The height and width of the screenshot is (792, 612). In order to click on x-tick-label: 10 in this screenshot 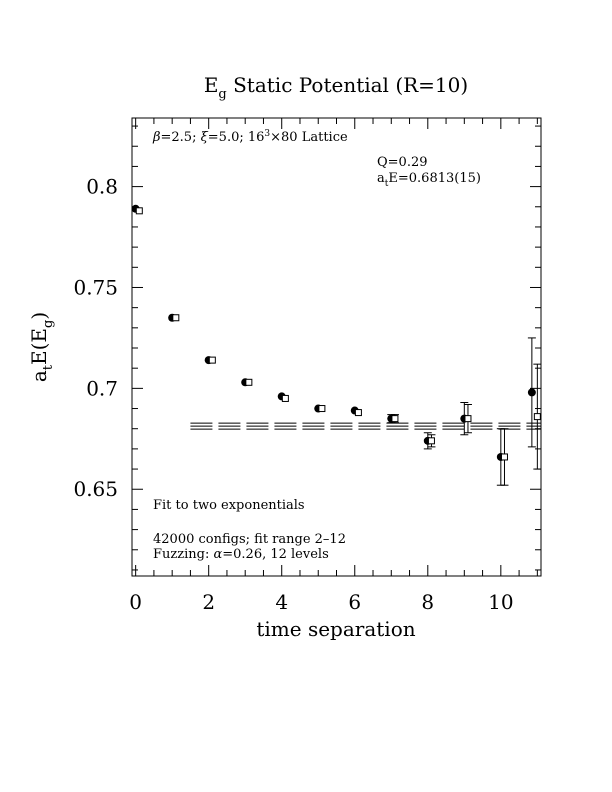, I will do `click(500, 602)`.